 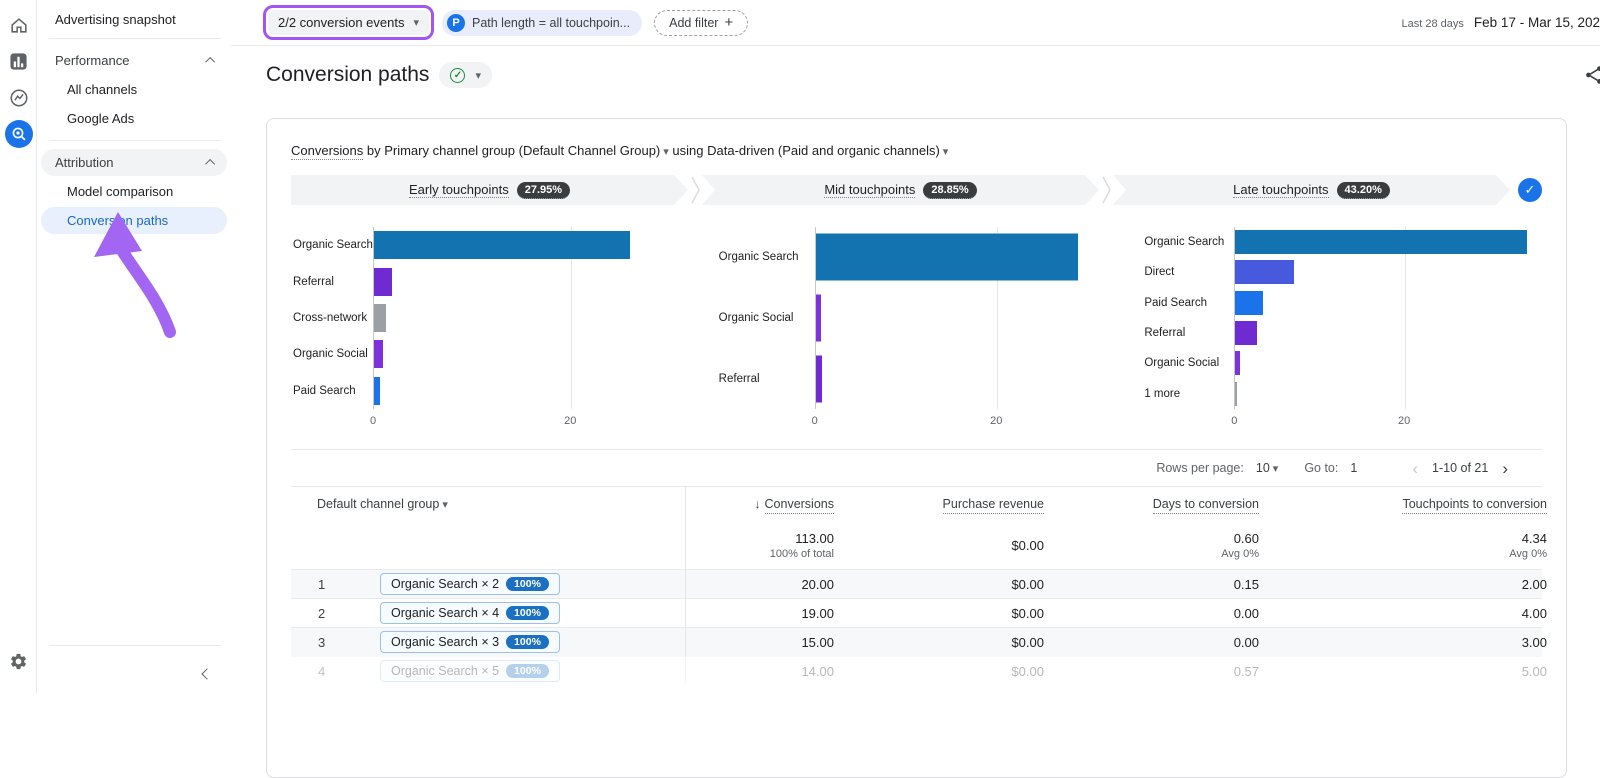 What do you see at coordinates (101, 118) in the screenshot?
I see `sidebar-item-label: Google Ads` at bounding box center [101, 118].